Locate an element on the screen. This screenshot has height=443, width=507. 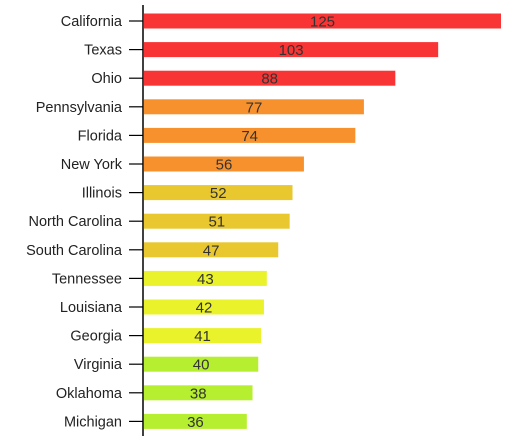
y-tick-label-virginia: Virginia is located at coordinates (98, 365).